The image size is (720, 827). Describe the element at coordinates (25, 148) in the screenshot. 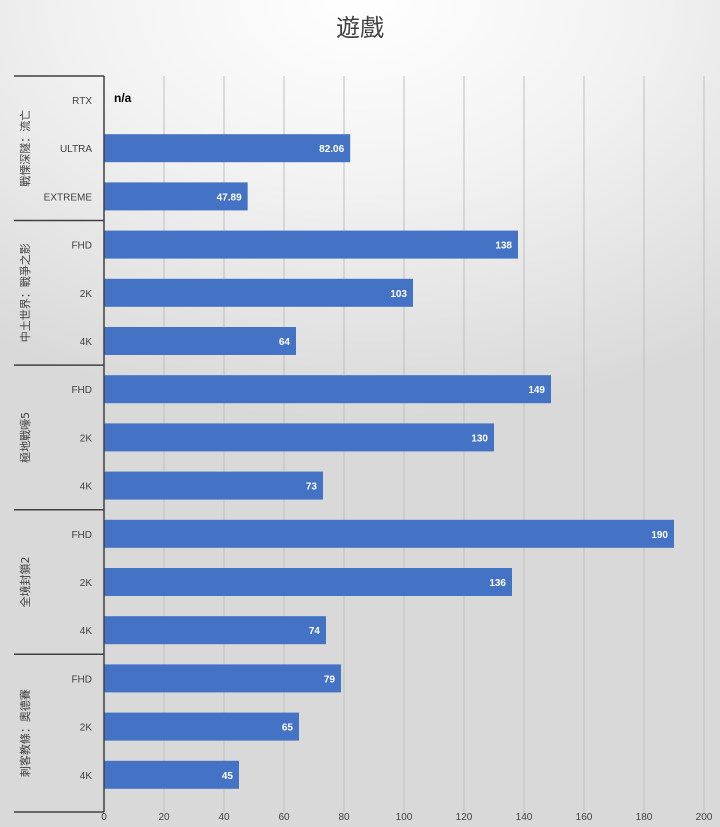

I see `group-label: 戰慄深隧：流亡` at that location.